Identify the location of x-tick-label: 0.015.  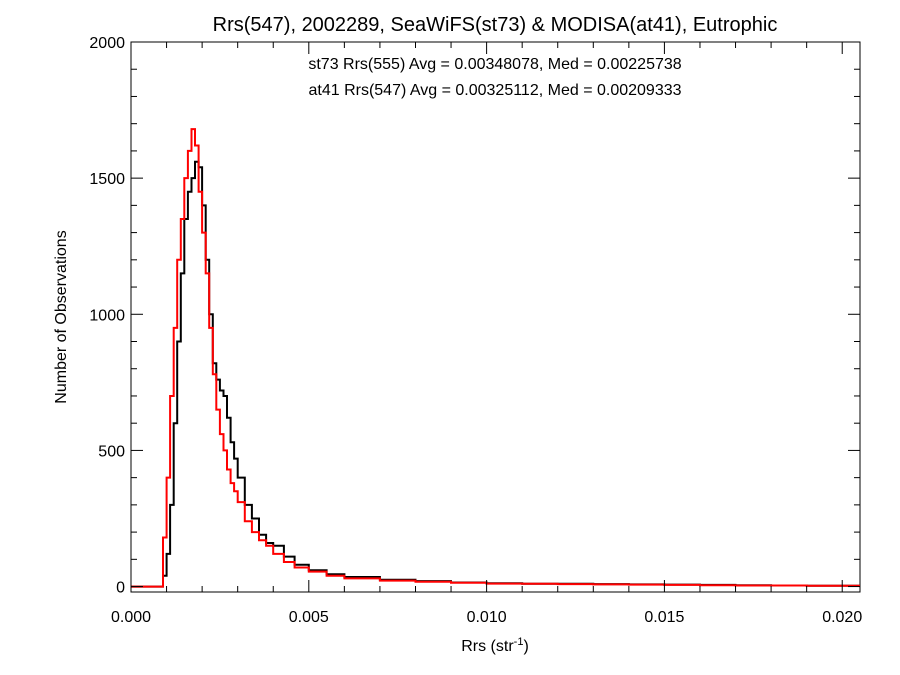
(664, 617).